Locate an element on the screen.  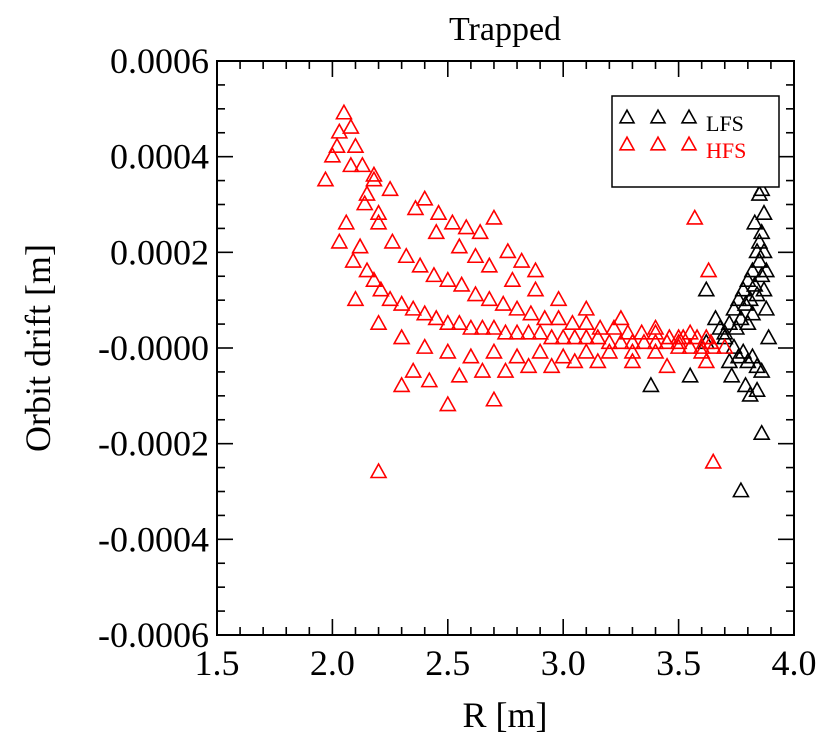
x-tick-label: 1.5 is located at coordinates (217, 663).